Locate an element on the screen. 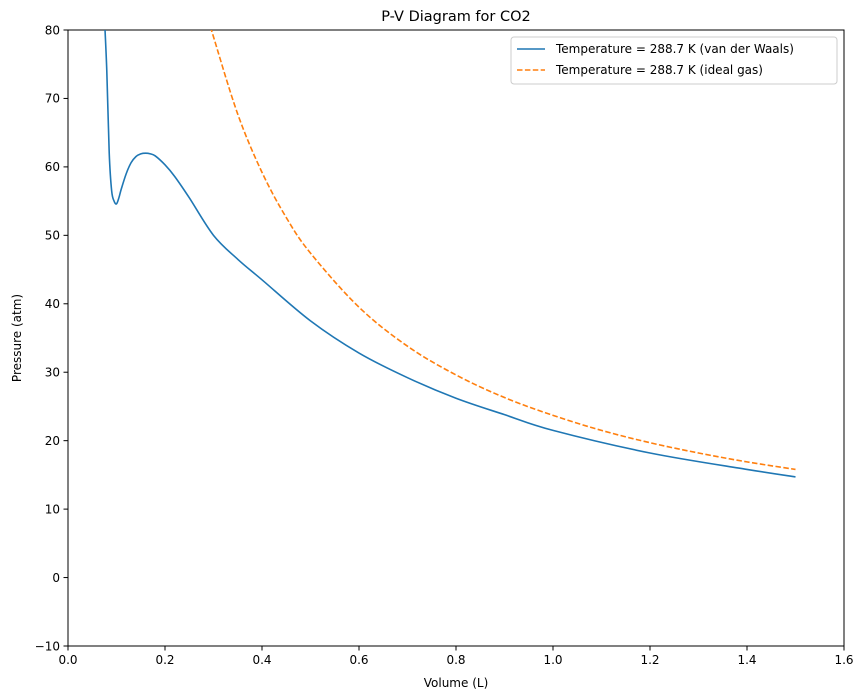 The image size is (864, 699). y-tick-label: 60 is located at coordinates (52, 167).